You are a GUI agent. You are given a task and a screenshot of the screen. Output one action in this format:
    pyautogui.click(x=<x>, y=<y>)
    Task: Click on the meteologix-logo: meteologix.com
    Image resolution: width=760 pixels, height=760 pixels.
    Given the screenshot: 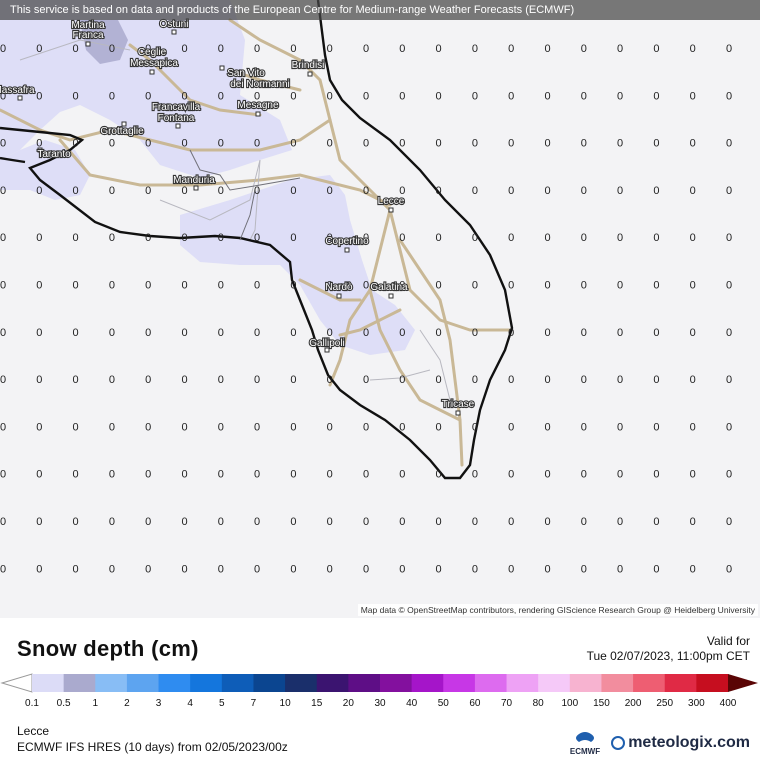 What is the action you would take?
    pyautogui.click(x=680, y=743)
    